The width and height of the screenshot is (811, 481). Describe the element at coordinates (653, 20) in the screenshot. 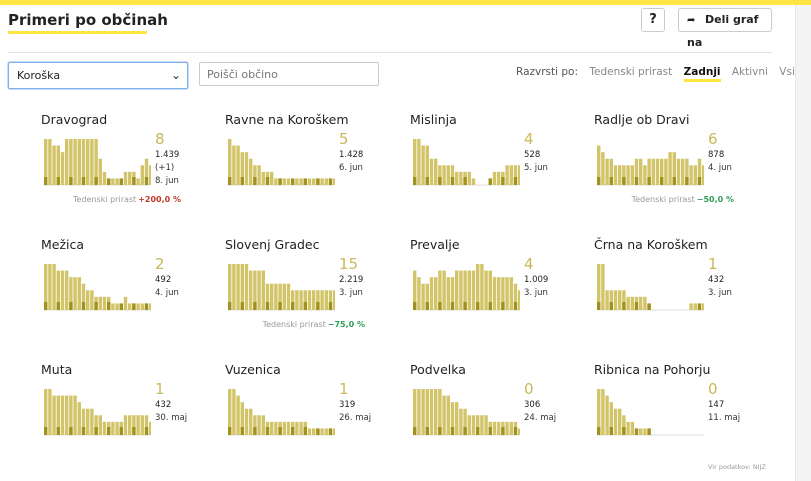

I see `help-button: ?` at that location.